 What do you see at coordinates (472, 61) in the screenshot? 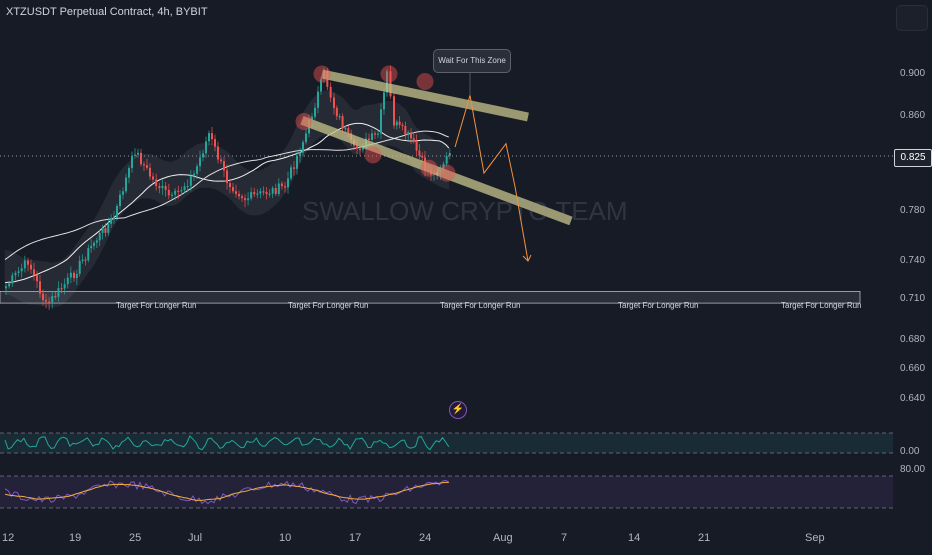
I see `callout-wait-zone: Wait For This Zone` at bounding box center [472, 61].